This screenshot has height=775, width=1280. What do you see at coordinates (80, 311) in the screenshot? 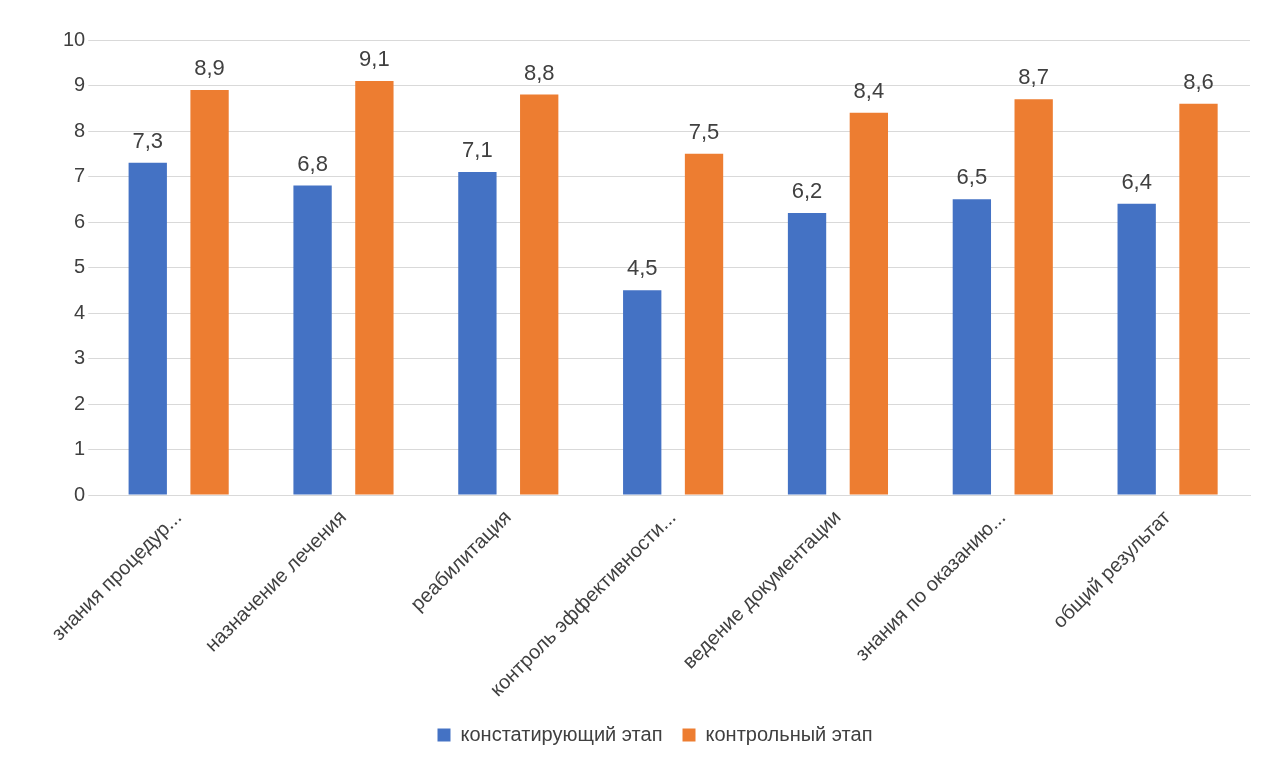
I see `y-tick-label: 4` at bounding box center [80, 311].